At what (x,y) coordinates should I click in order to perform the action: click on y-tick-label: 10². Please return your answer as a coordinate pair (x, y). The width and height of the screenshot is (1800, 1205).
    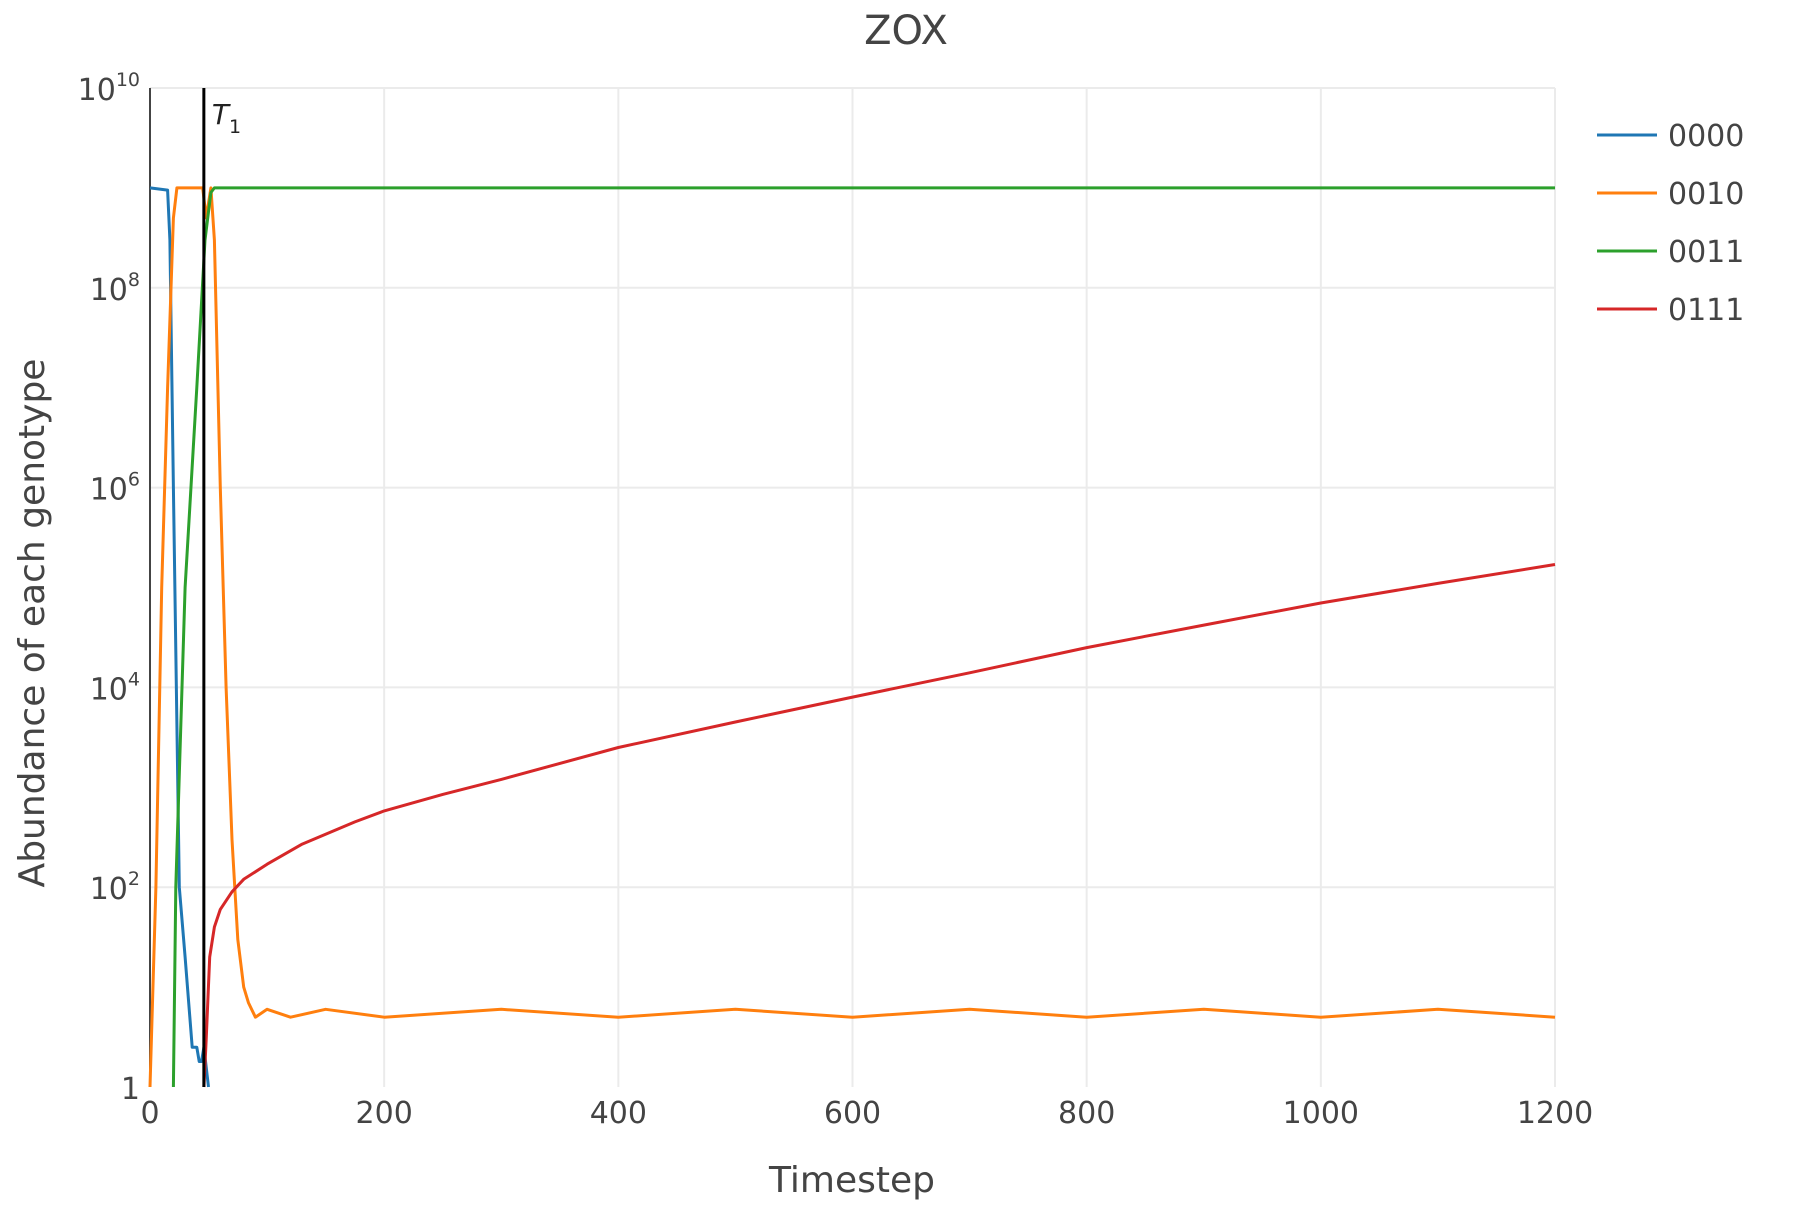
    Looking at the image, I should click on (115, 887).